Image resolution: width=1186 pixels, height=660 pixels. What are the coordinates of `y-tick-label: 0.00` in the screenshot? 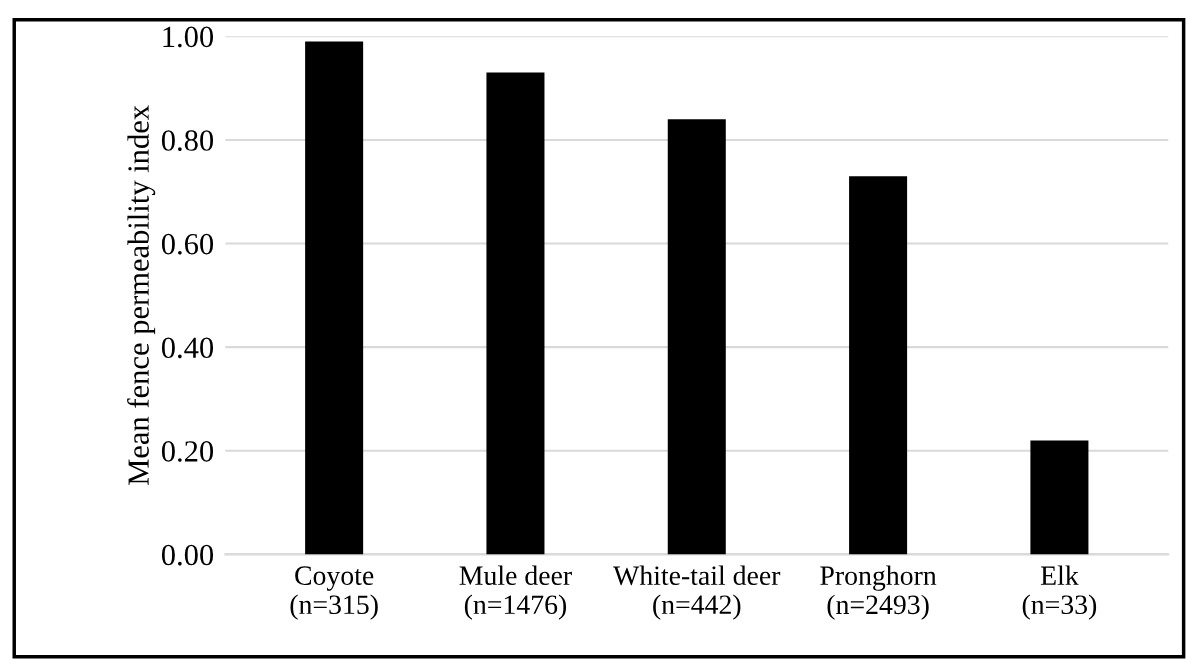 It's located at (187, 555).